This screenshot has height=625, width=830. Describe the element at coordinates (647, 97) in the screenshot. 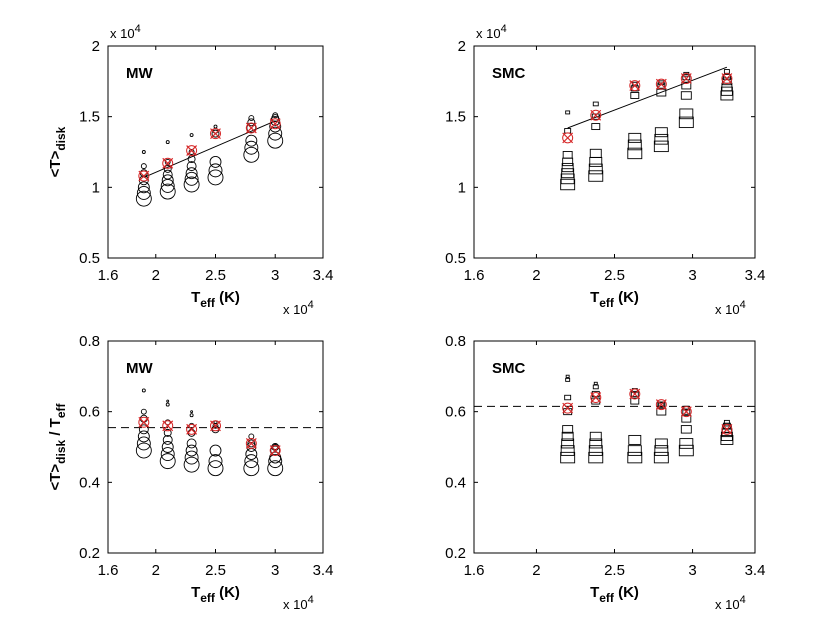

I see `fit-line` at that location.